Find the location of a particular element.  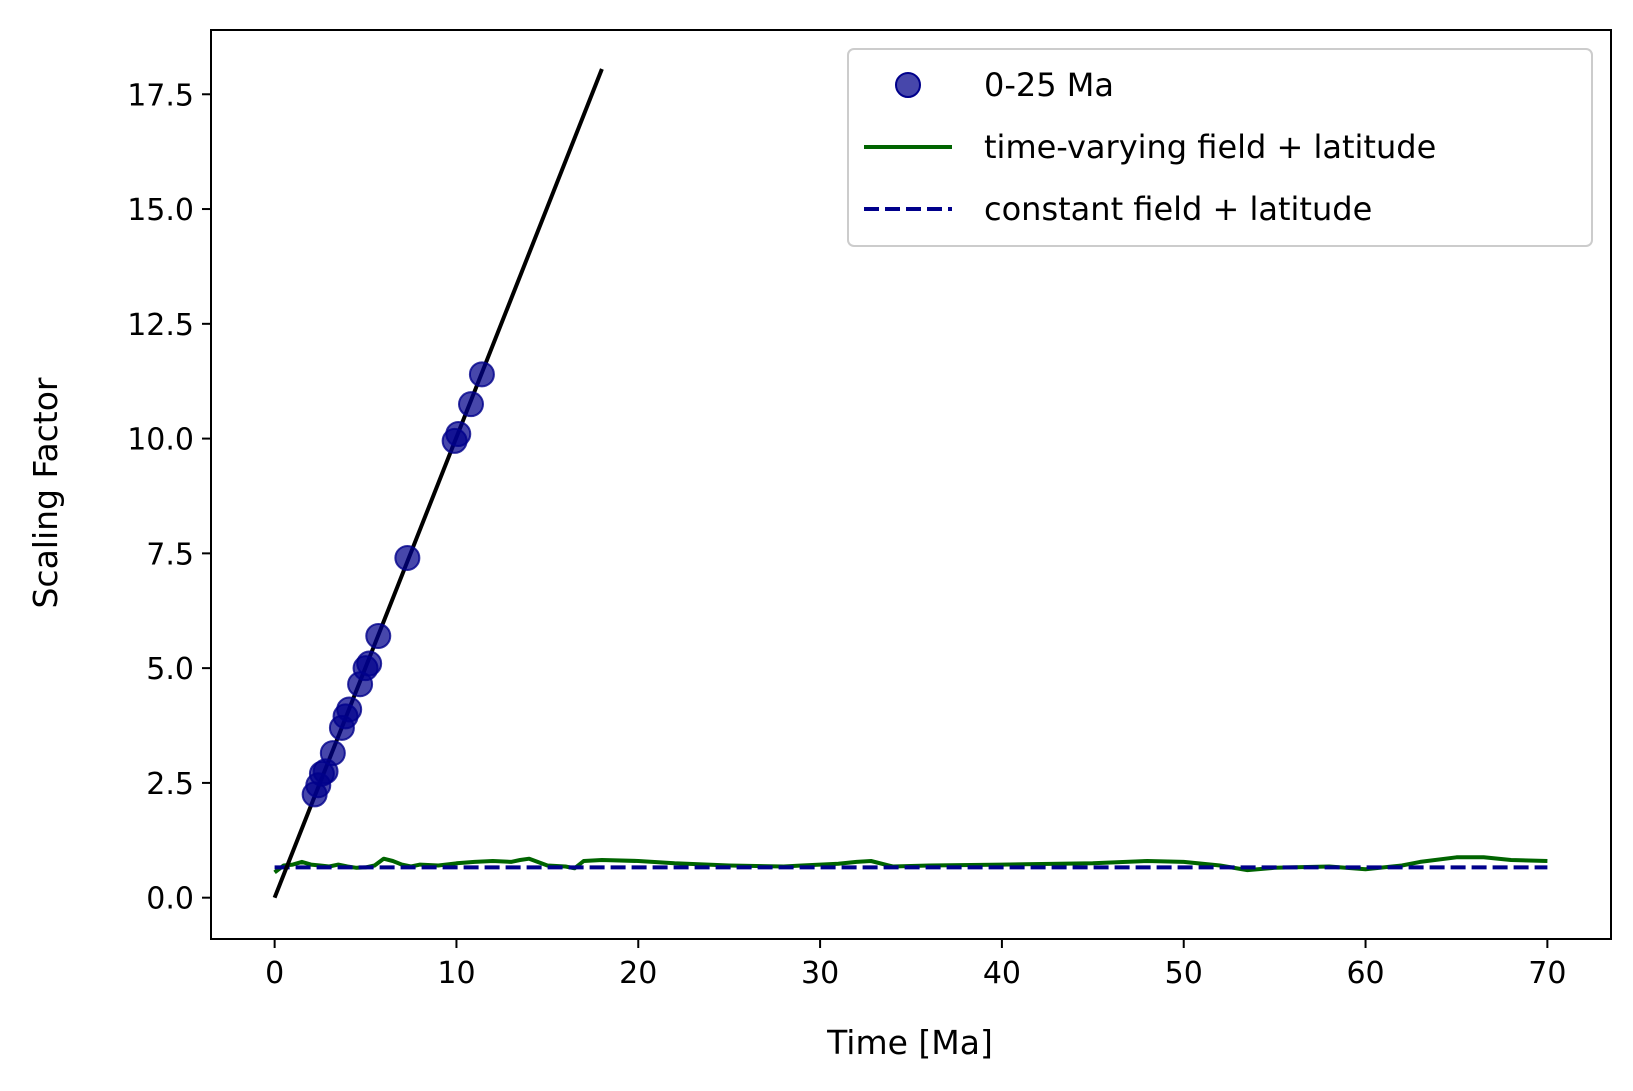

x-tick-label: 20 is located at coordinates (638, 973).